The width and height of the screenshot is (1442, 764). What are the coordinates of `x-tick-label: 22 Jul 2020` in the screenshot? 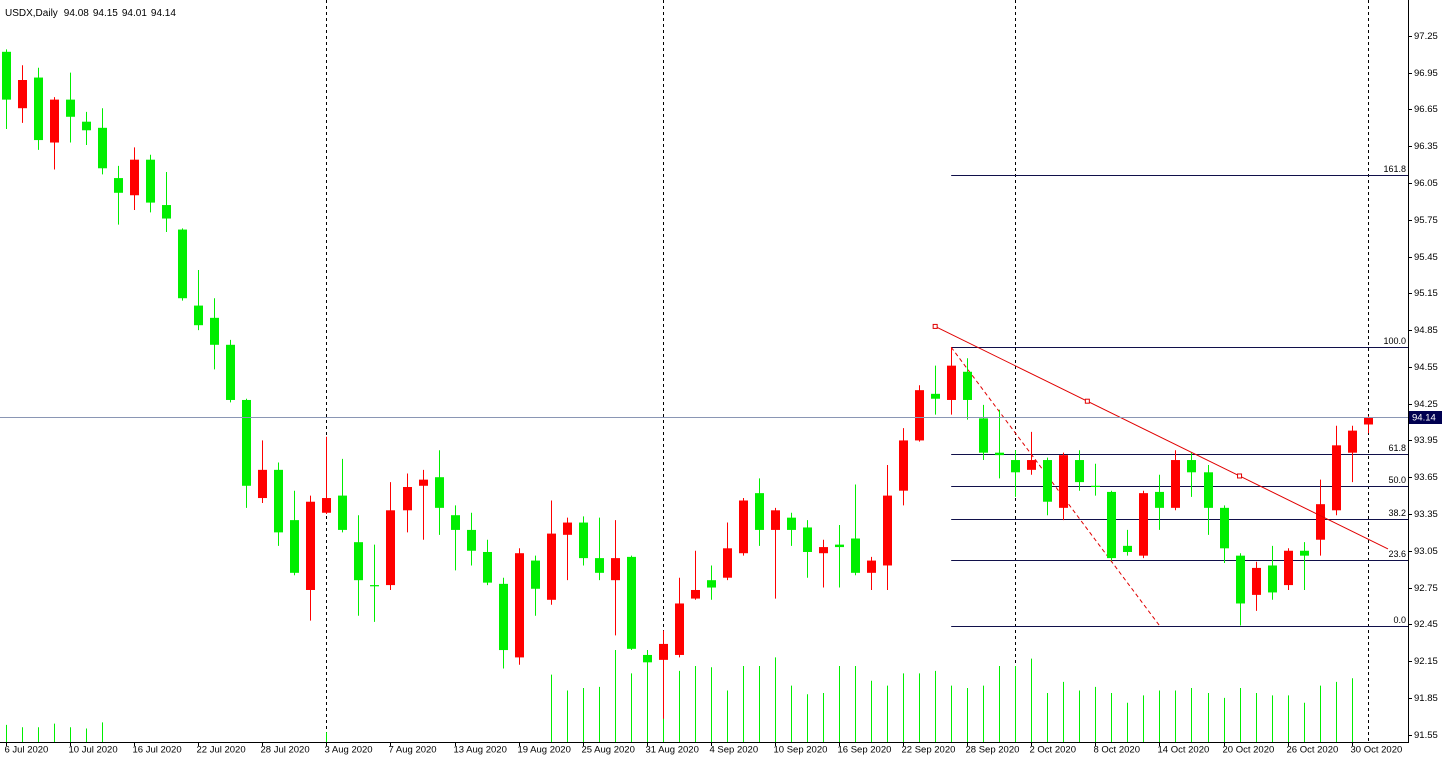 It's located at (221, 750).